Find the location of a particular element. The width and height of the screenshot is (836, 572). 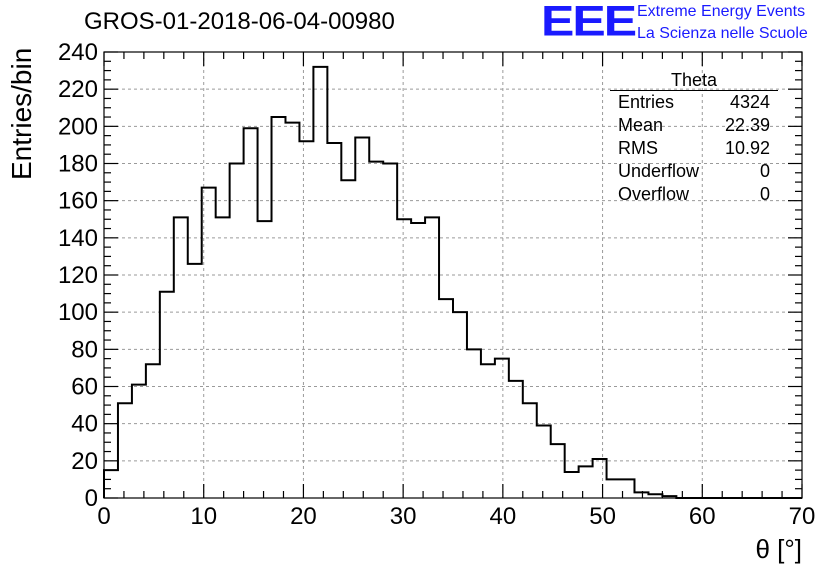

y-tick-label: 60 is located at coordinates (84, 387).